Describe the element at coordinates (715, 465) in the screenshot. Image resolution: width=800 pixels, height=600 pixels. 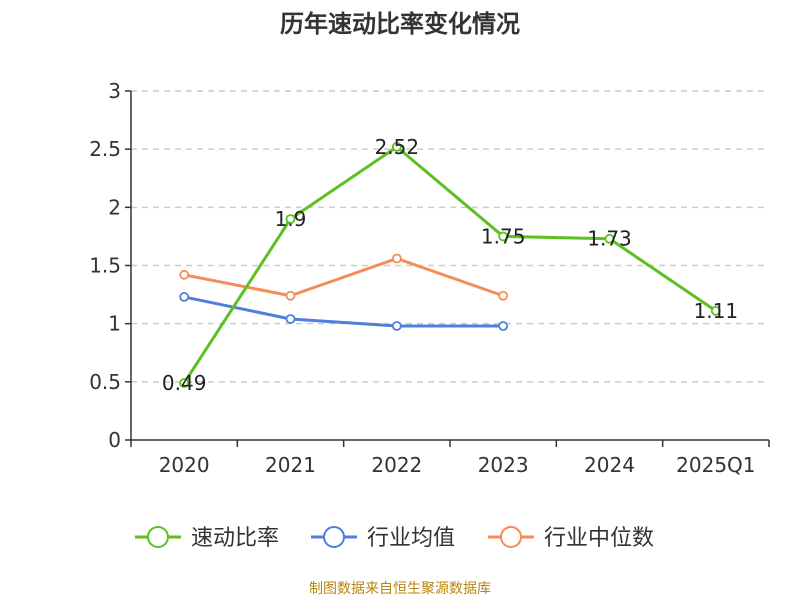
I see `x-tick-label: 2025Q1` at that location.